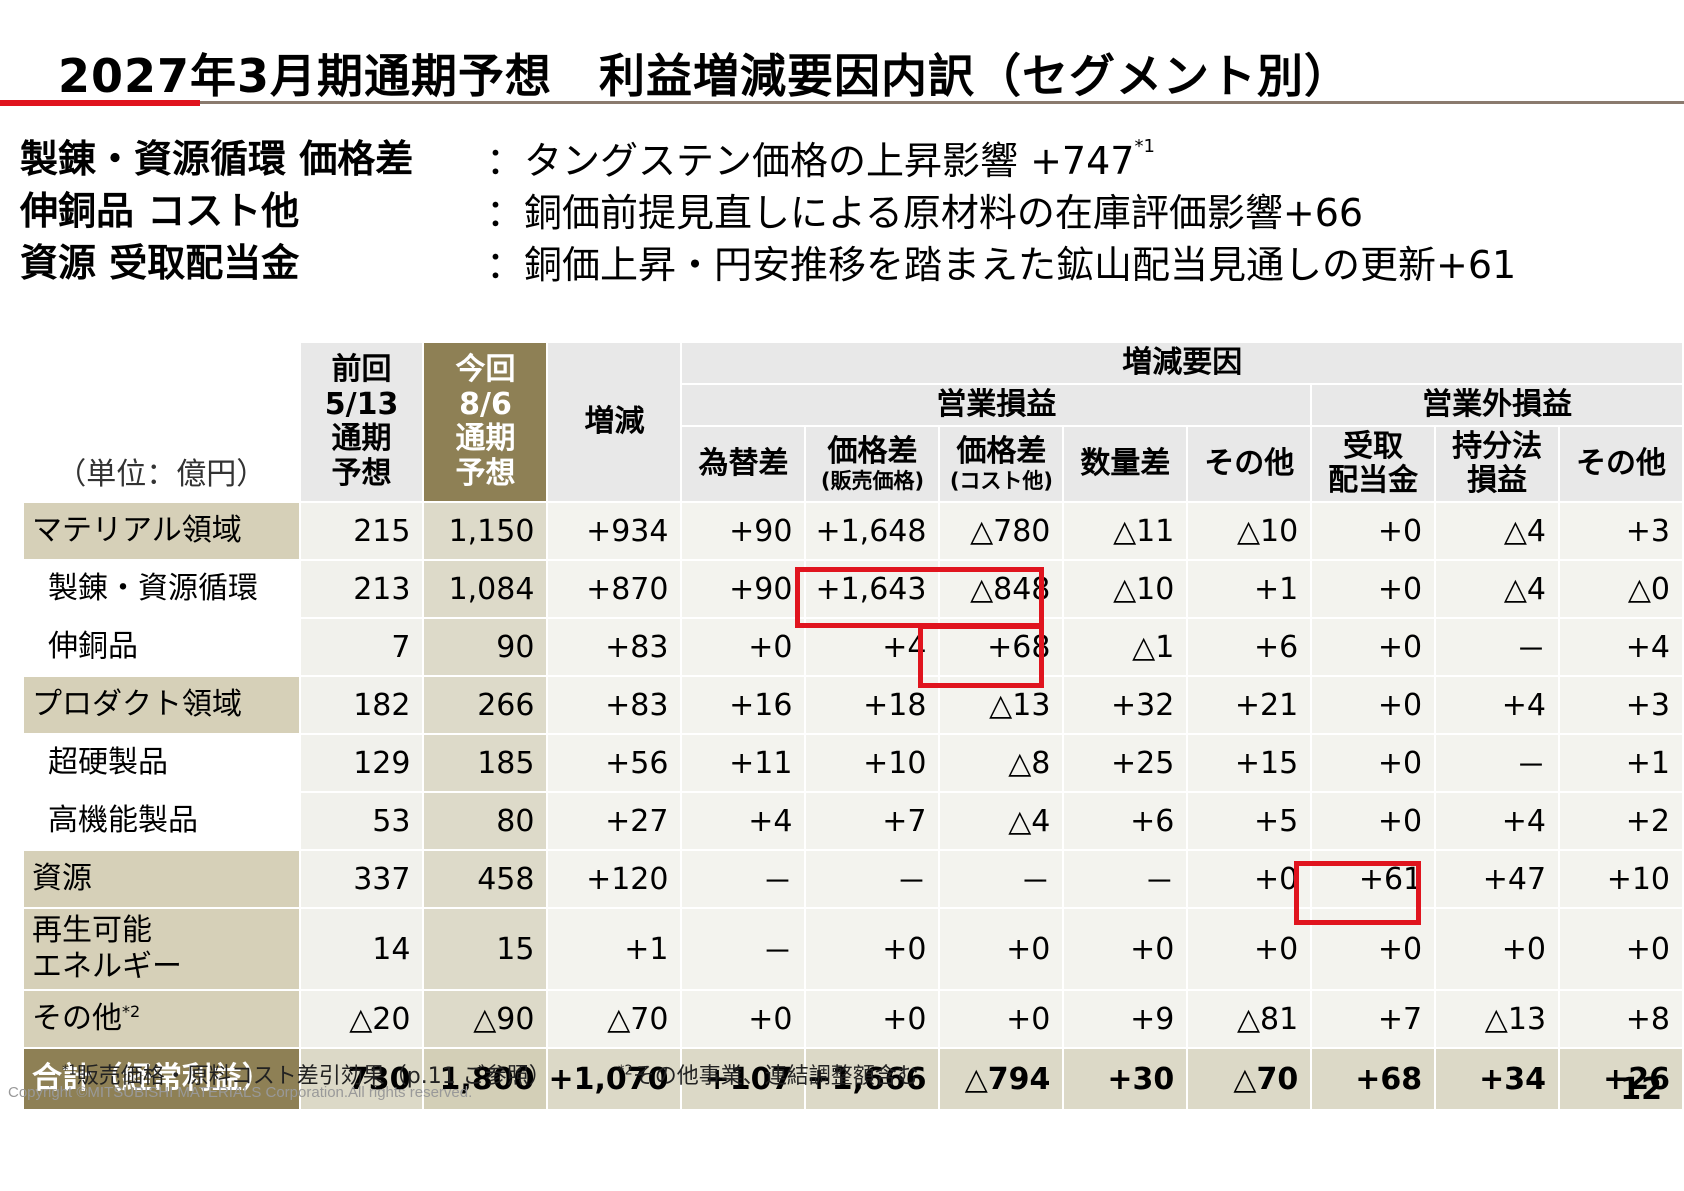 This screenshot has width=1684, height=1191. What do you see at coordinates (1001, 265) in the screenshot?
I see `highlight-text: ：銅価上昇・円安推移を踏まえた鉱山配当見通しの更新+61` at bounding box center [1001, 265].